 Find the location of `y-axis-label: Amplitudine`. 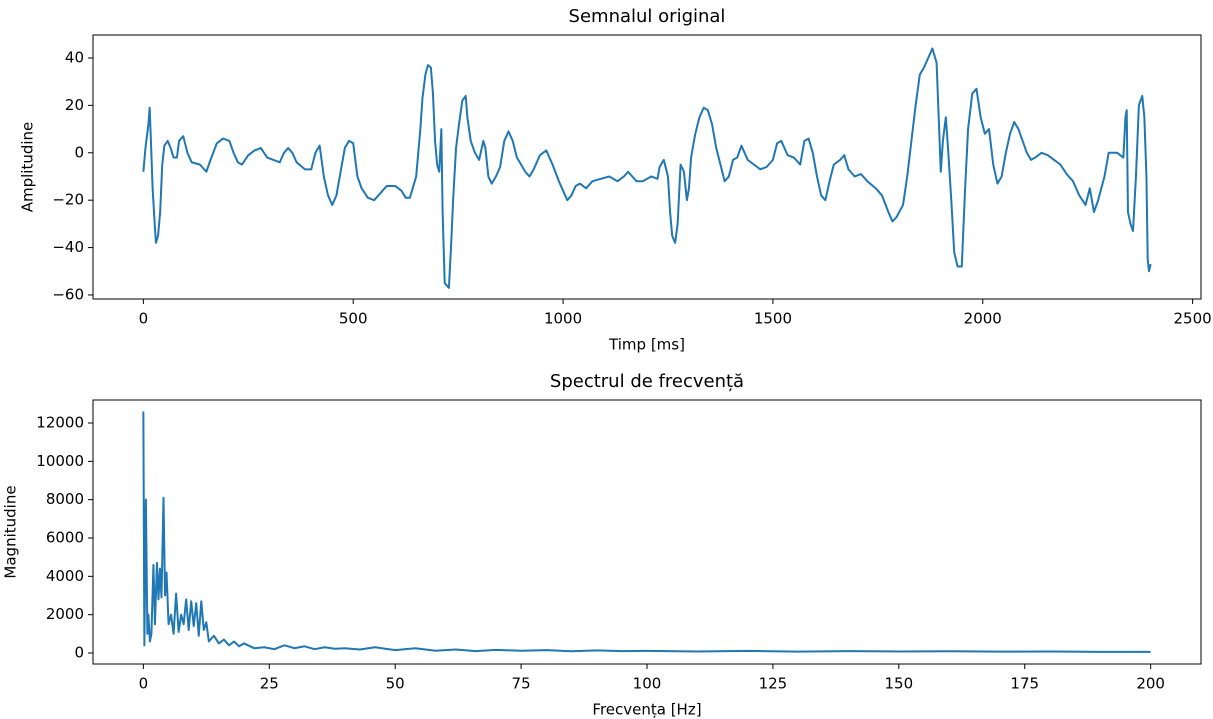

y-axis-label: Amplitudine is located at coordinates (28, 167).